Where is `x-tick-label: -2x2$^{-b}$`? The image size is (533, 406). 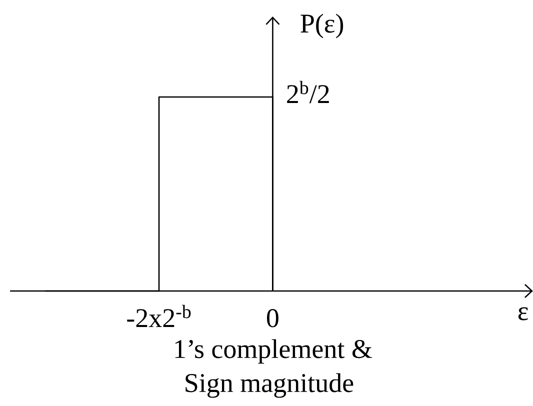 x-tick-label: -2x2$^{-b}$ is located at coordinates (159, 315).